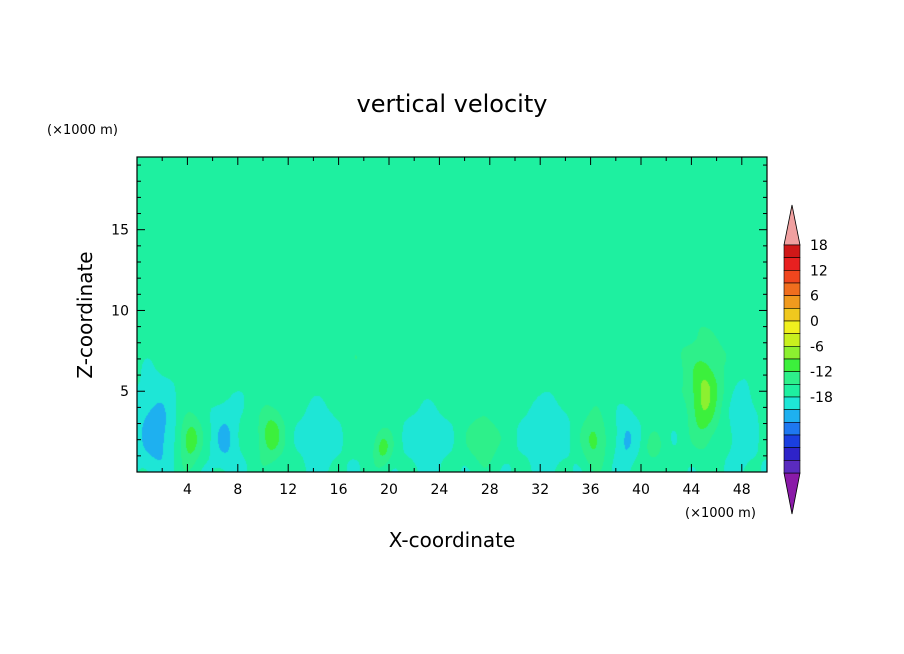 This screenshot has height=654, width=904. Describe the element at coordinates (792, 225) in the screenshot. I see `colorbar-top-arrow` at that location.